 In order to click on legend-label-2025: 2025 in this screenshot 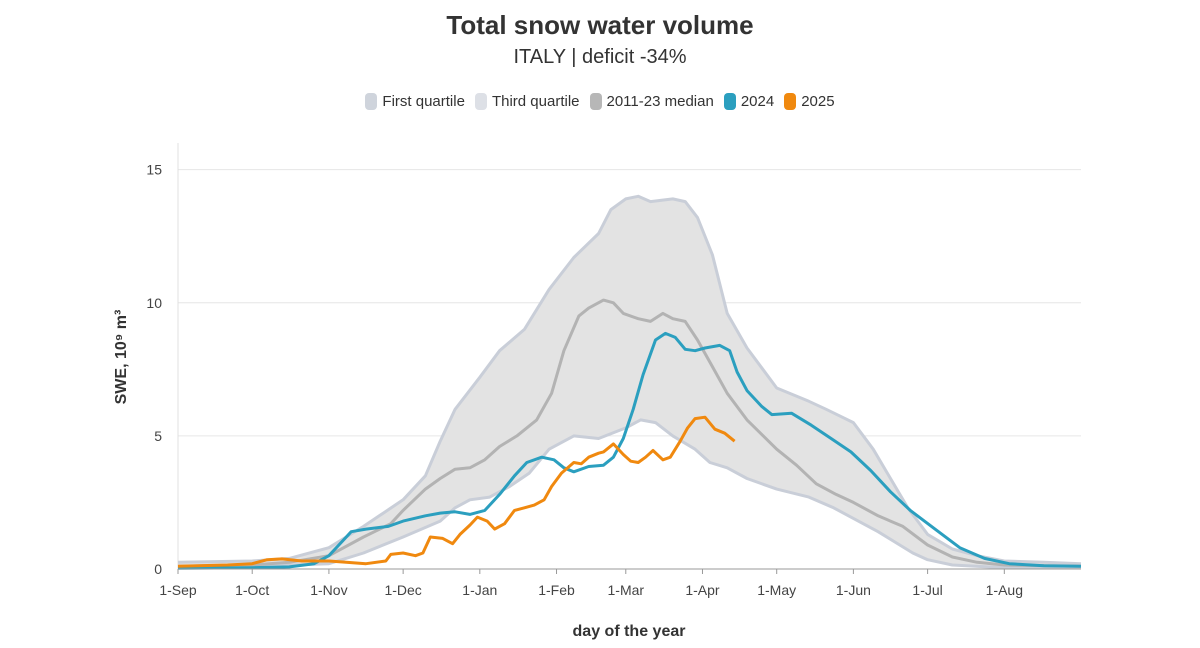, I will do `click(818, 101)`.